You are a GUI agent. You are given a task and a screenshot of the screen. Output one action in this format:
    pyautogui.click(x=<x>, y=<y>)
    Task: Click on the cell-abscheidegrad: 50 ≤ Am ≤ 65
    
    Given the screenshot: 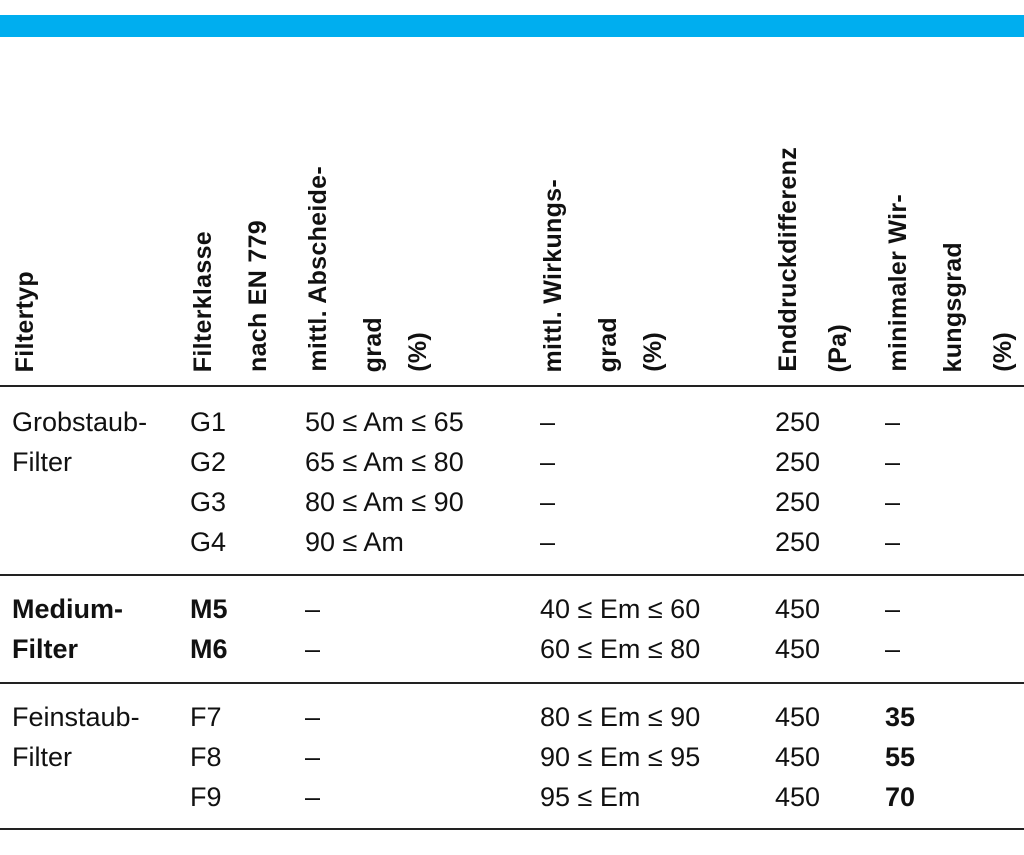 What is the action you would take?
    pyautogui.click(x=384, y=422)
    